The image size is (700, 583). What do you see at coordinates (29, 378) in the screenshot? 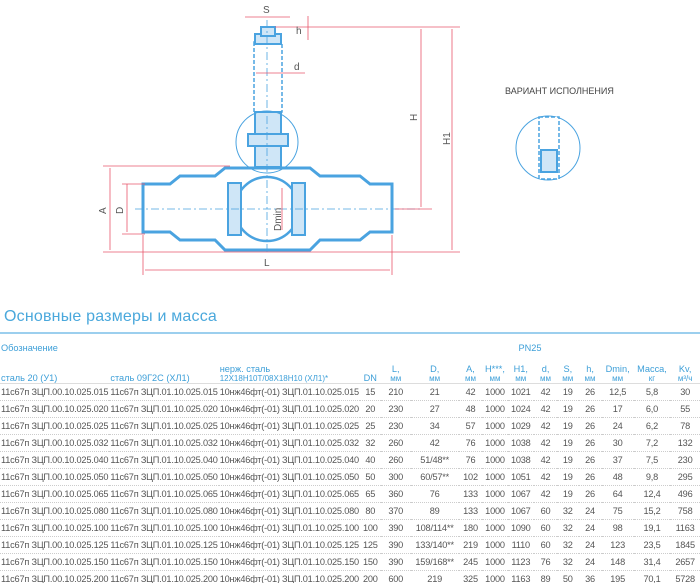
I see `column-header-name: сталь 20 (У1)` at bounding box center [29, 378].